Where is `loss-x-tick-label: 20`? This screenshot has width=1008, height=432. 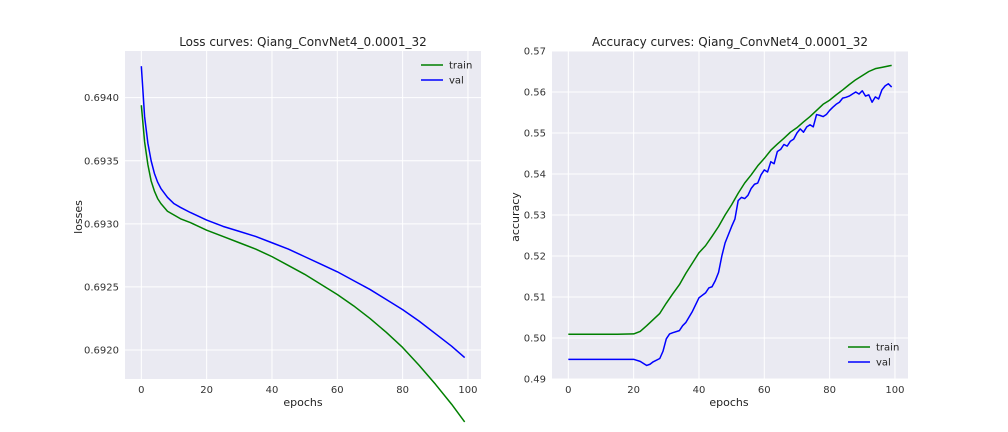
loss-x-tick-label: 20 is located at coordinates (206, 390).